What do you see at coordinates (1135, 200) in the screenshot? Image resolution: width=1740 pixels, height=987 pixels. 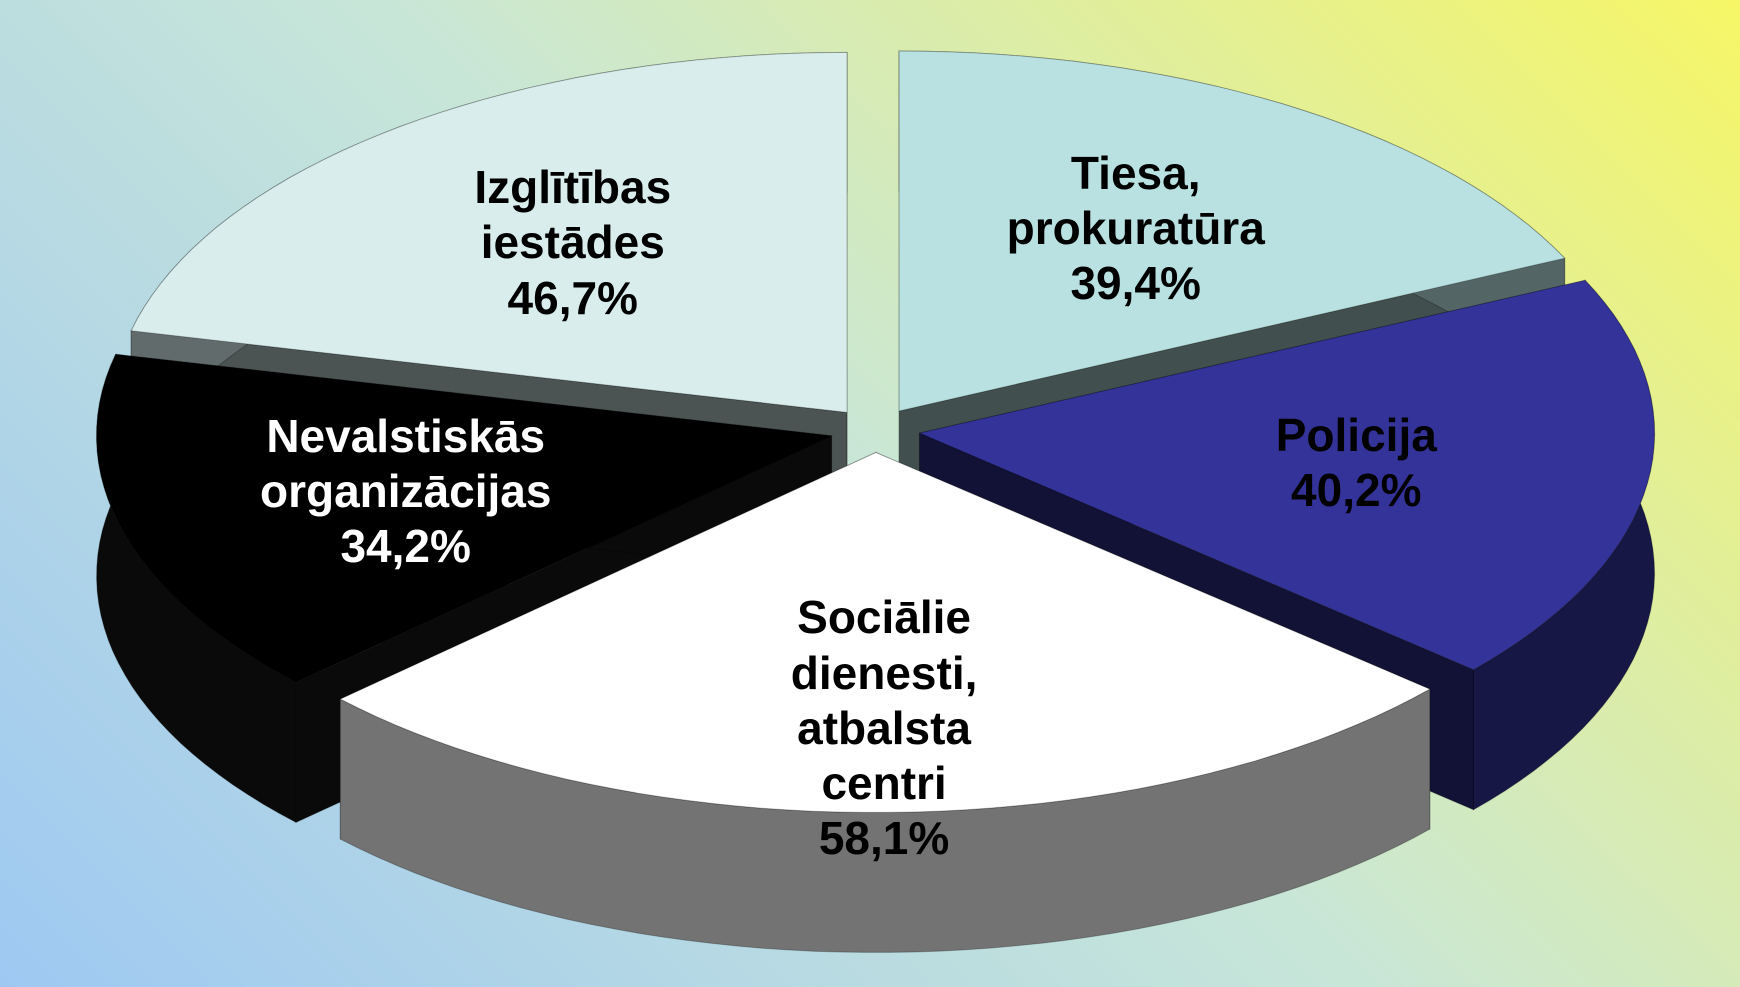 I see `category-label: Tiesa, prokuratūra` at bounding box center [1135, 200].